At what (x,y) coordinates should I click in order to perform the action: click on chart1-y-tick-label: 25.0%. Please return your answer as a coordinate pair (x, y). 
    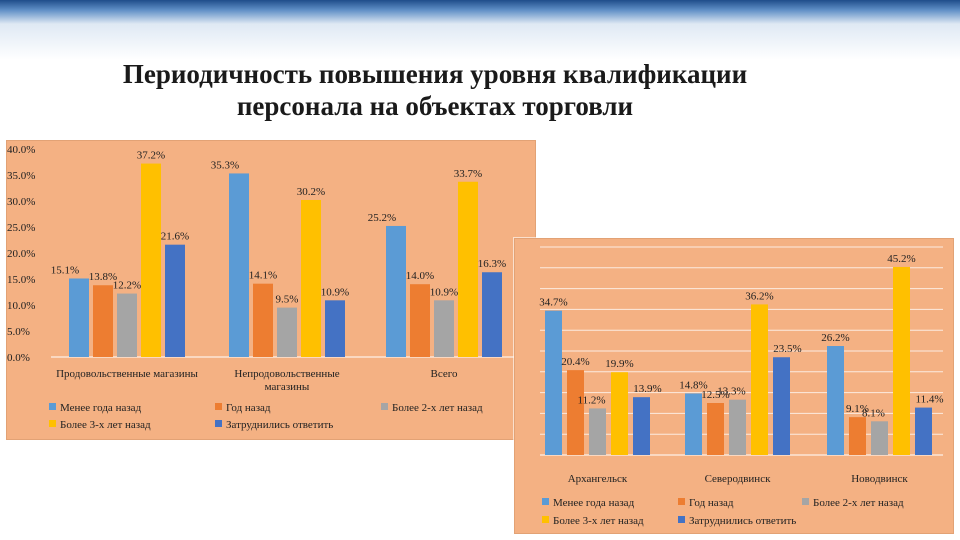
    Looking at the image, I should click on (21, 228).